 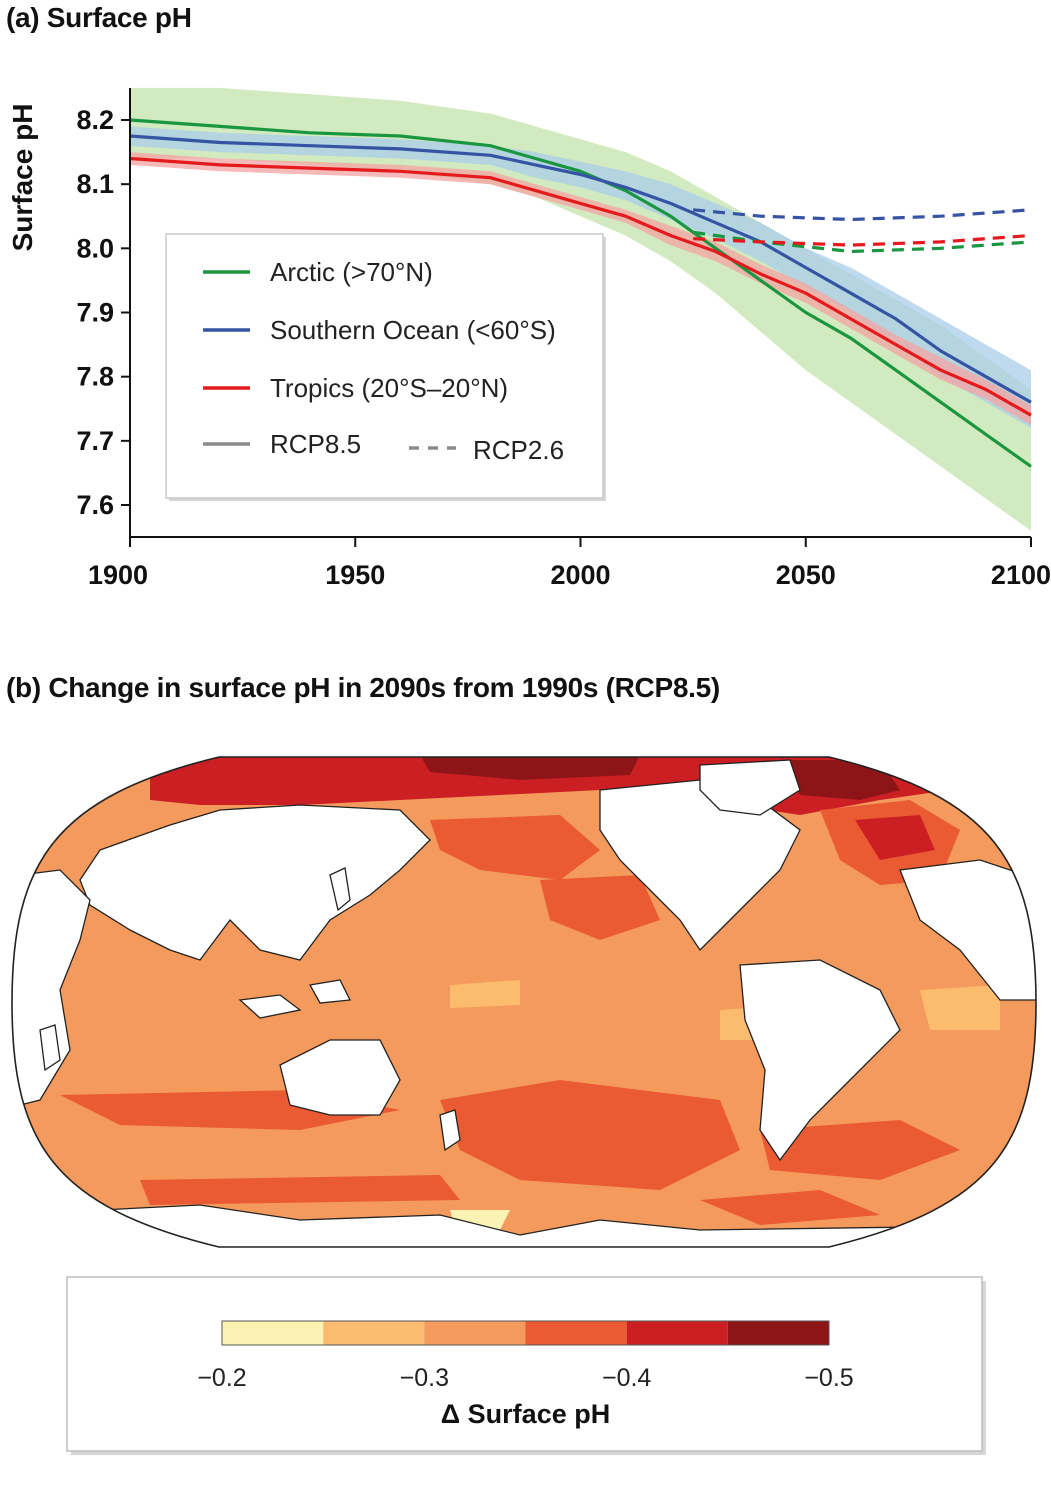 What do you see at coordinates (1021, 575) in the screenshot?
I see `x-tick-label: 2100` at bounding box center [1021, 575].